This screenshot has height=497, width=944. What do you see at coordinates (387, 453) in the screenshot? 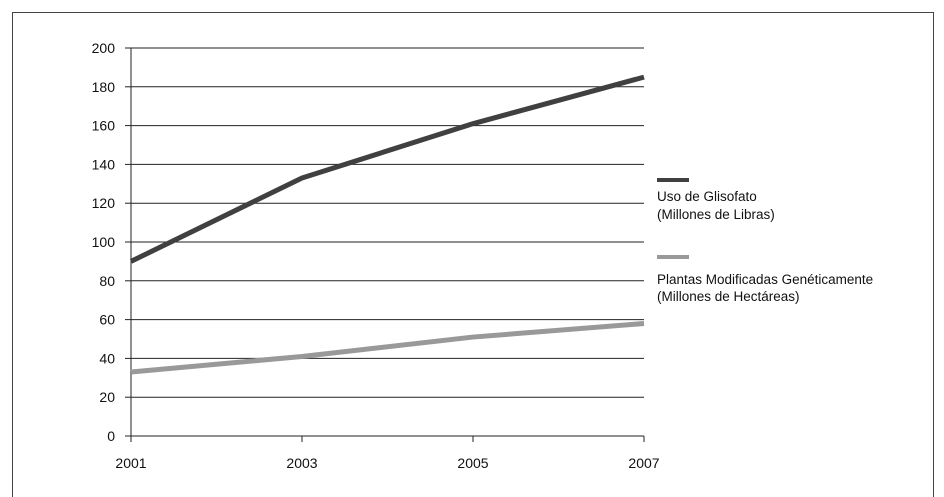
I see `x-axis-ticks: 2001 2003 2005 2007` at bounding box center [387, 453].